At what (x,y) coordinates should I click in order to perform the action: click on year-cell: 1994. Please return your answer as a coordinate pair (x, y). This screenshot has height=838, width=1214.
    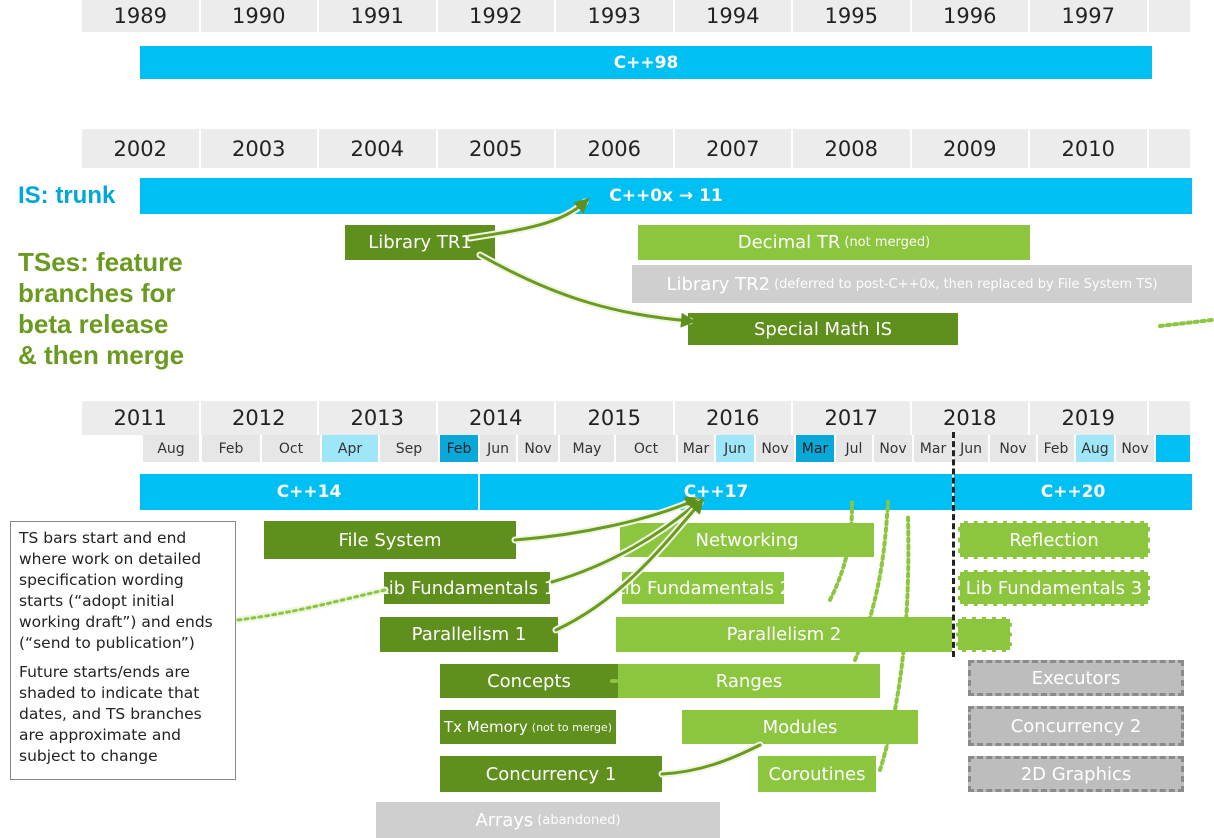
    Looking at the image, I should click on (733, 16).